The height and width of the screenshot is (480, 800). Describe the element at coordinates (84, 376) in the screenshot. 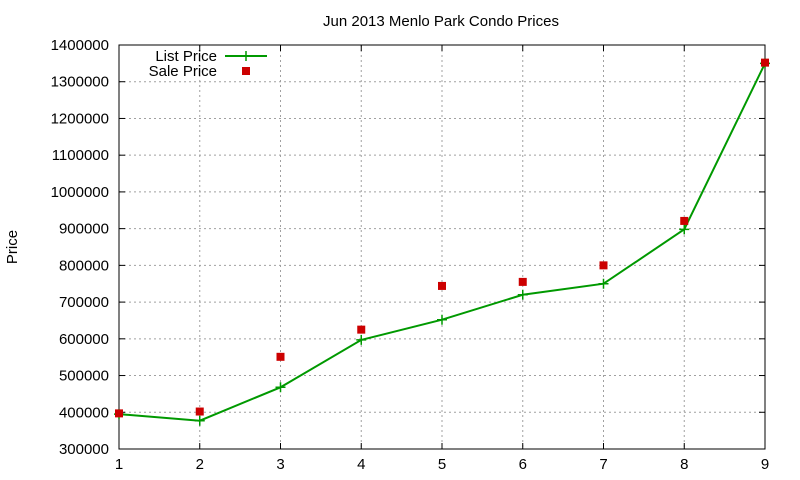

I see `y-tick-label: 500000` at that location.